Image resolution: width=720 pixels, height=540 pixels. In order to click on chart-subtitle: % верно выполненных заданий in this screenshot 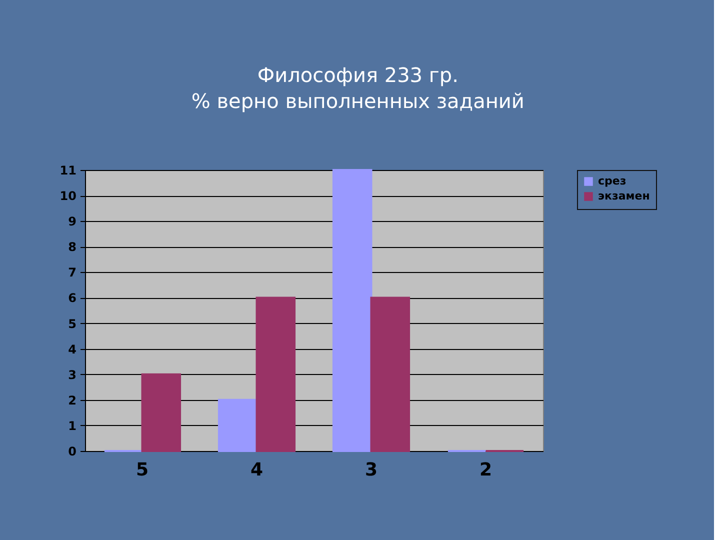, I will do `click(357, 101)`.